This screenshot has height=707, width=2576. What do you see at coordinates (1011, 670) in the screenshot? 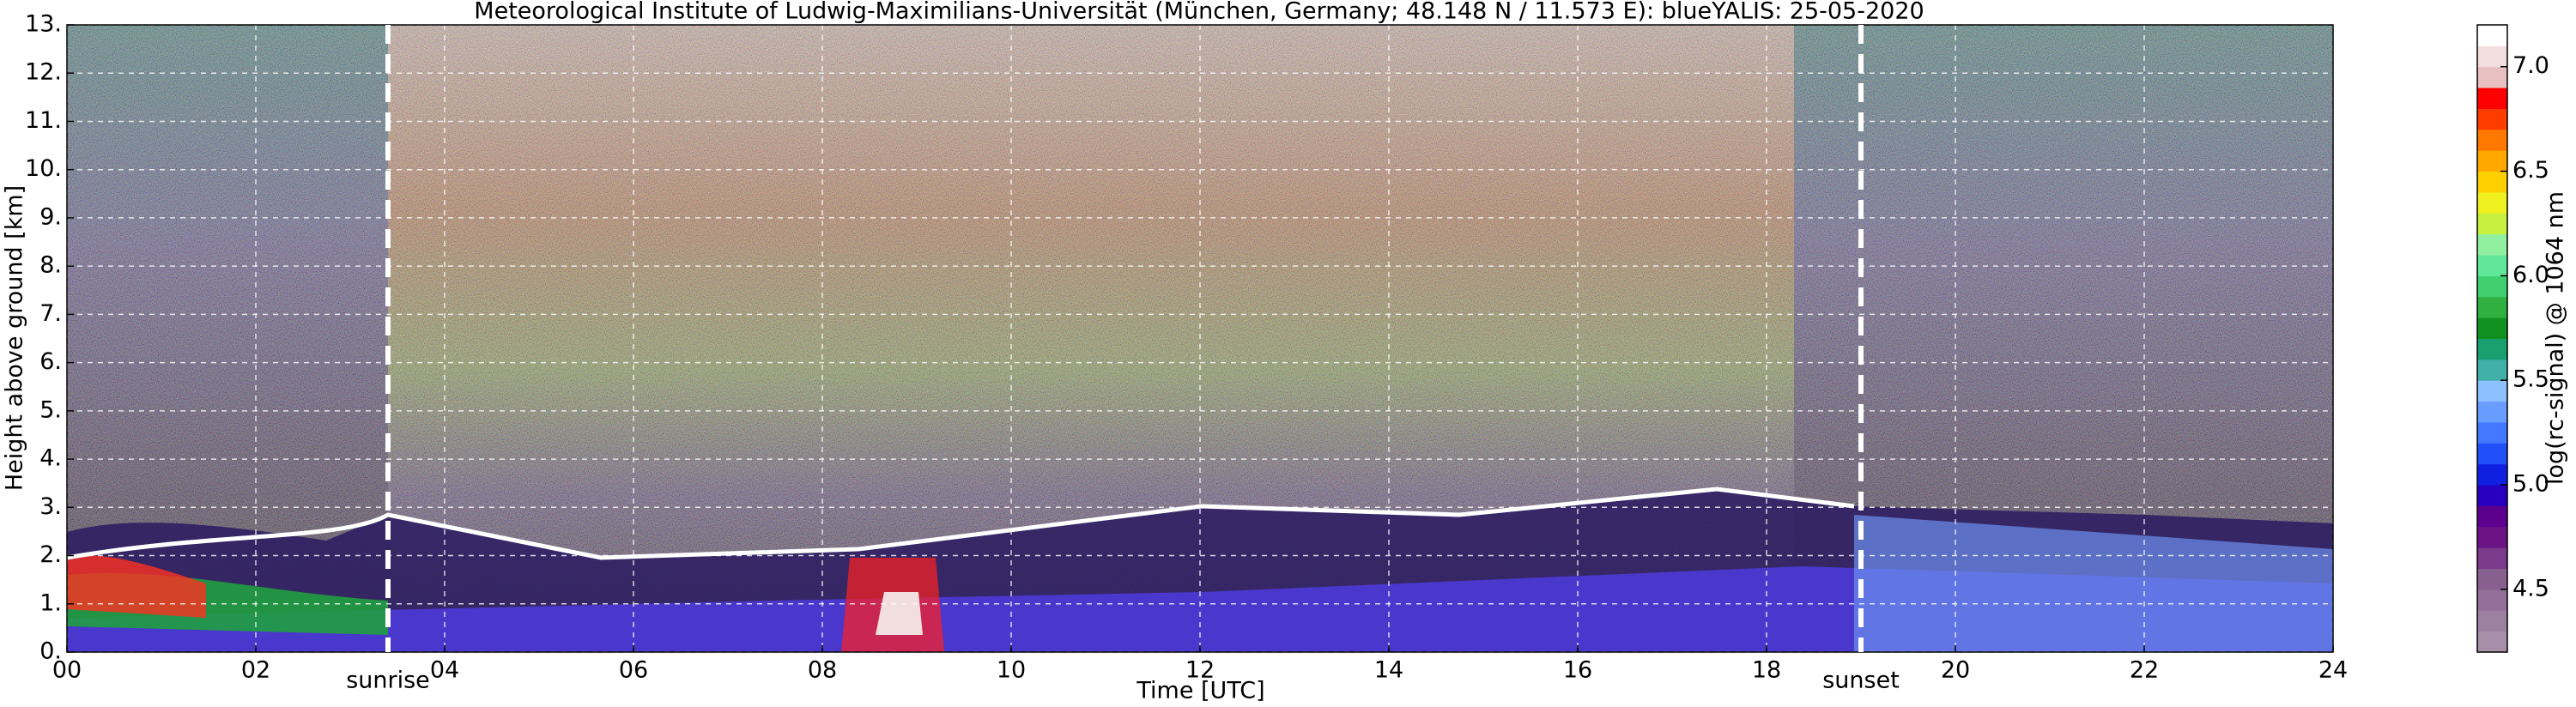
I see `x-tick-label: 10` at bounding box center [1011, 670].